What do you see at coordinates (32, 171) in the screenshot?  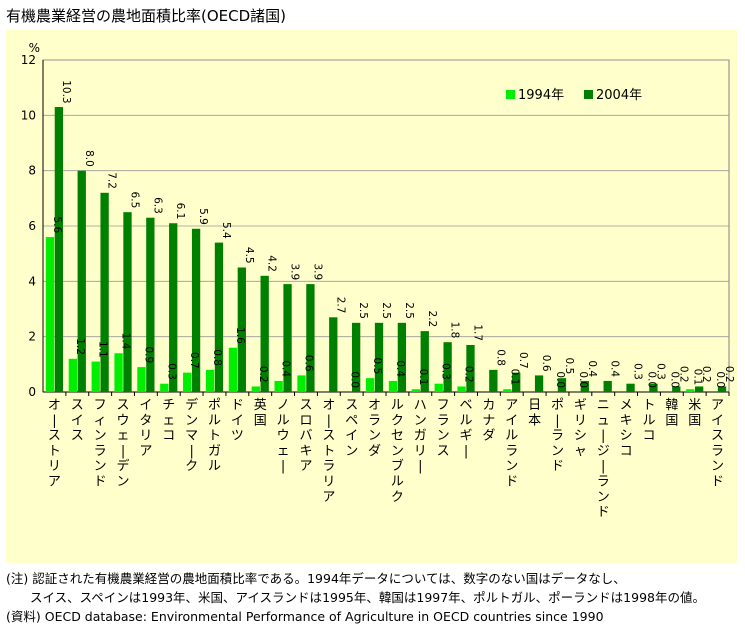 I see `y-tick-label: 8` at bounding box center [32, 171].